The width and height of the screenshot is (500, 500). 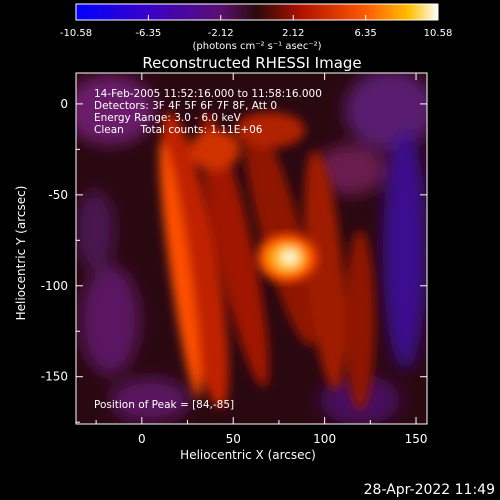 What do you see at coordinates (251, 63) in the screenshot?
I see `chart-title: Reconstructed RHESSI Image` at bounding box center [251, 63].